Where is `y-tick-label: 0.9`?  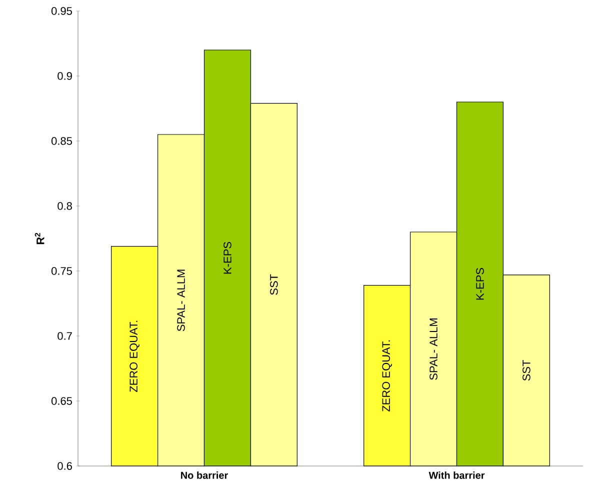 y-tick-label: 0.9 is located at coordinates (65, 76).